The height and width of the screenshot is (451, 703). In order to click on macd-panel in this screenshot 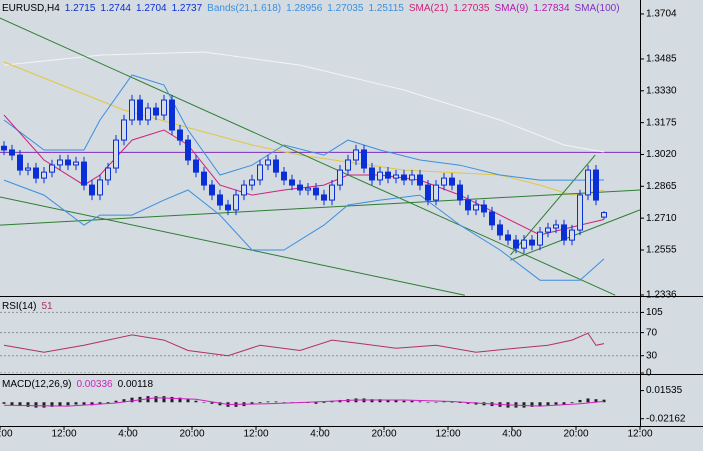, I will do `click(304, 402)`.